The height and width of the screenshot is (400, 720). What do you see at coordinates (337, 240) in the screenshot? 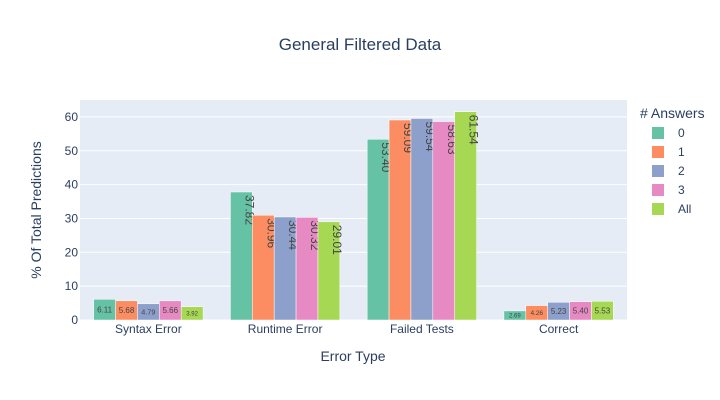
I see `bar-value-label: 29.01` at bounding box center [337, 240].